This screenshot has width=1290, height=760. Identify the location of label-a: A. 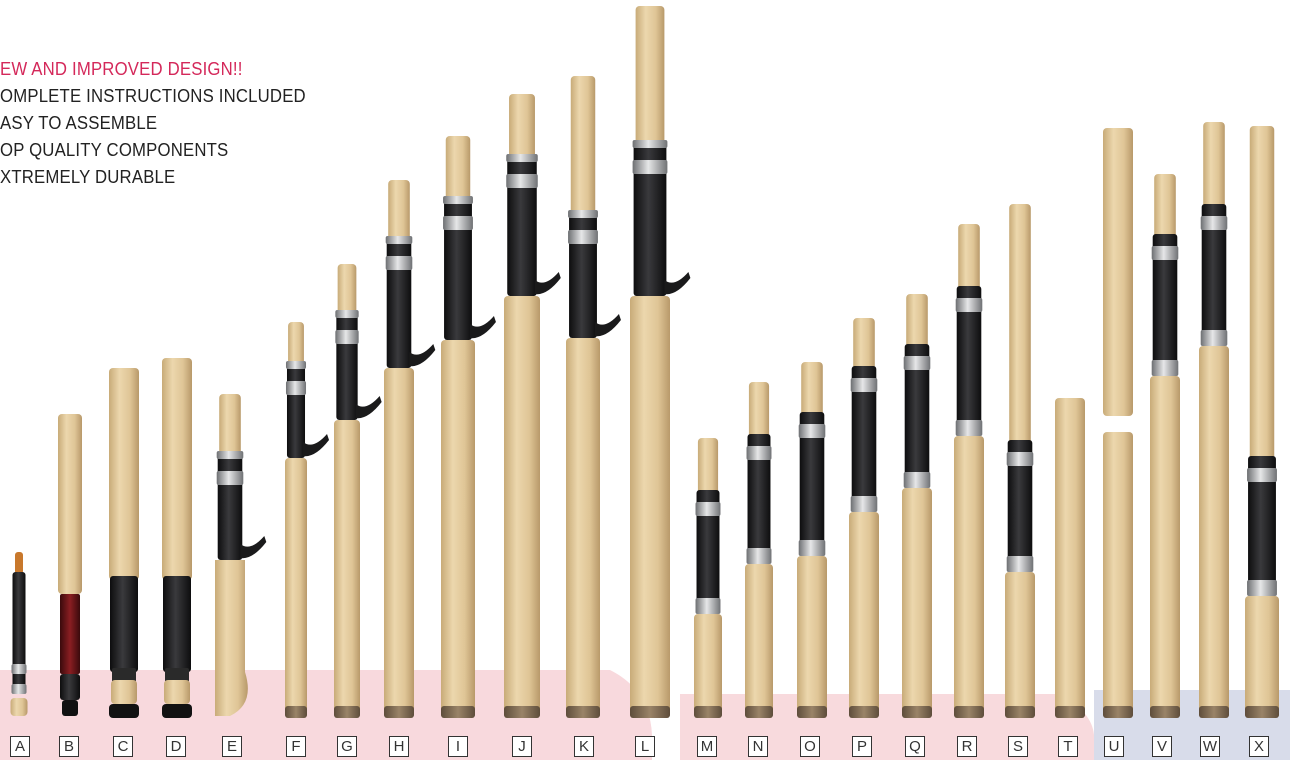
(20, 746).